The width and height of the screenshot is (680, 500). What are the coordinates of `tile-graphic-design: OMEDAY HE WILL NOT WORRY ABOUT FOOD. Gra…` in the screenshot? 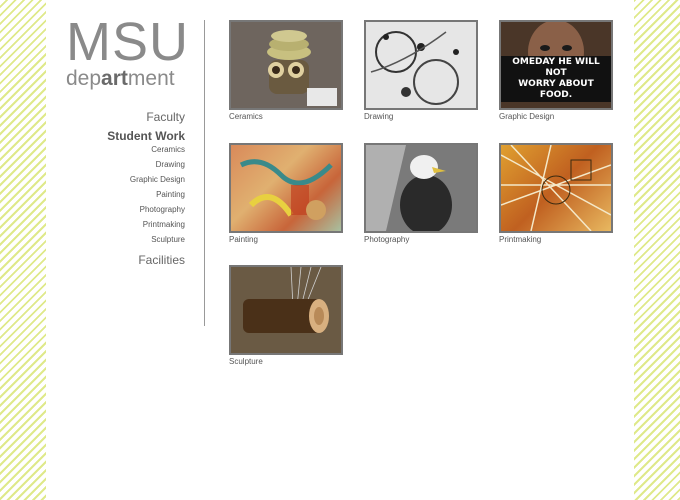 It's located at (556, 71).